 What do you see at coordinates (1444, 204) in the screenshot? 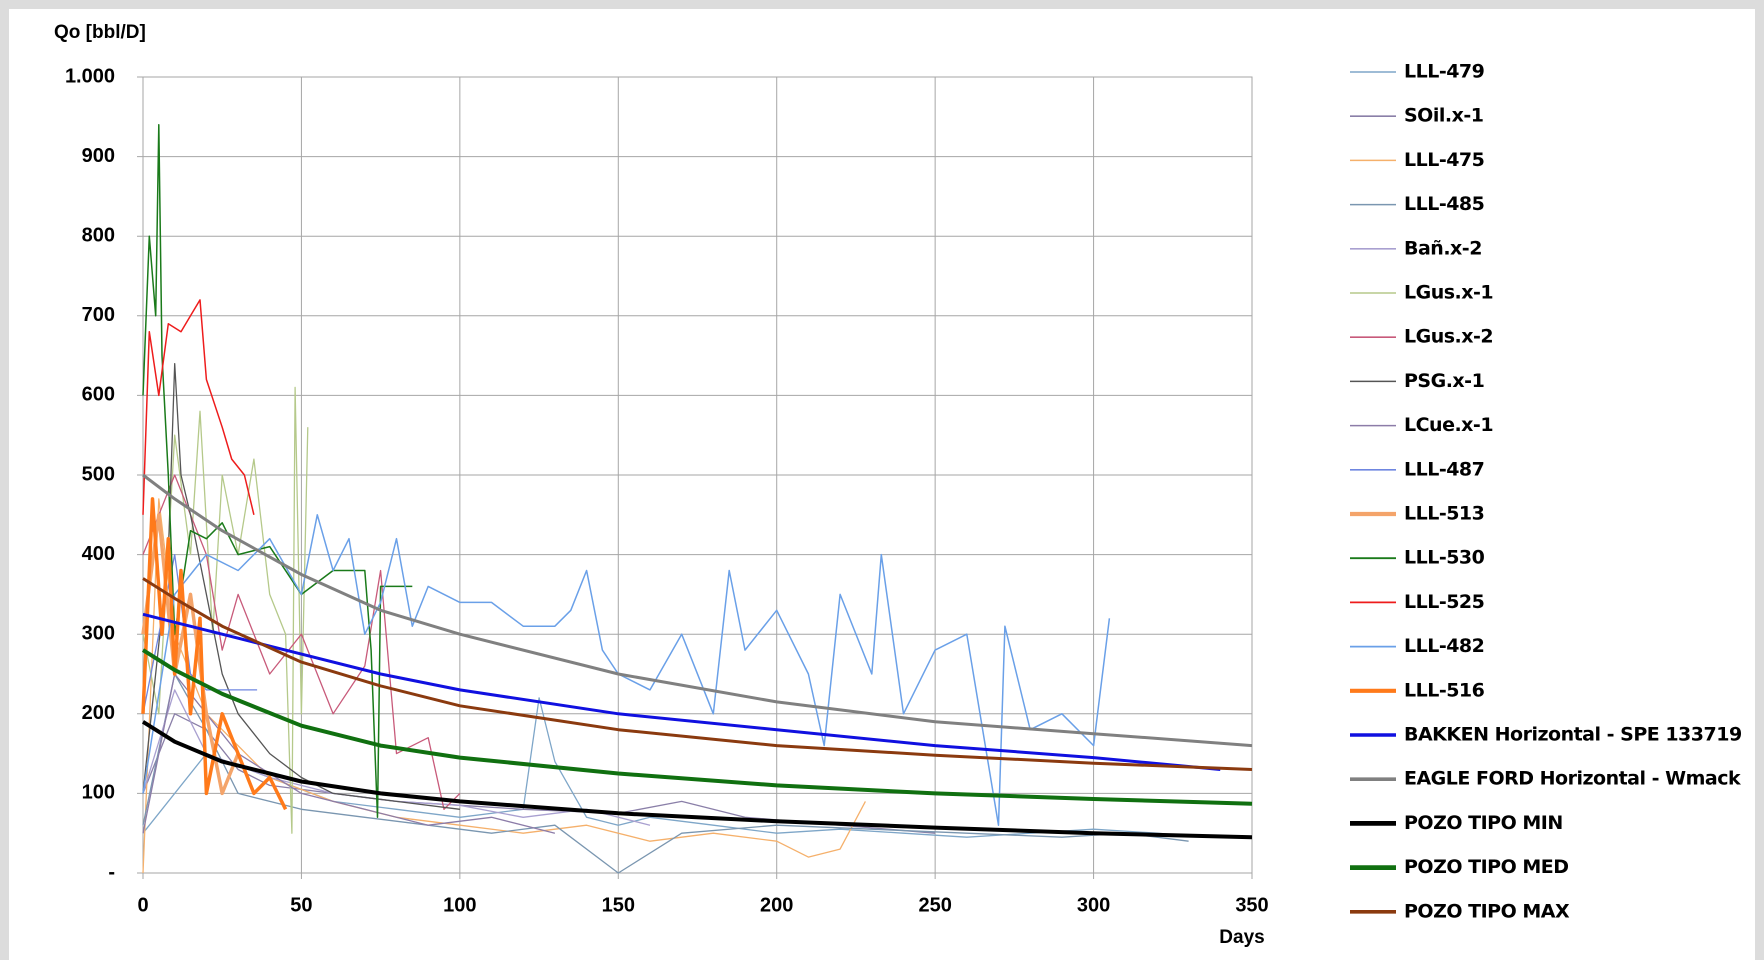
I see `legend-label: LLL-485` at bounding box center [1444, 204].